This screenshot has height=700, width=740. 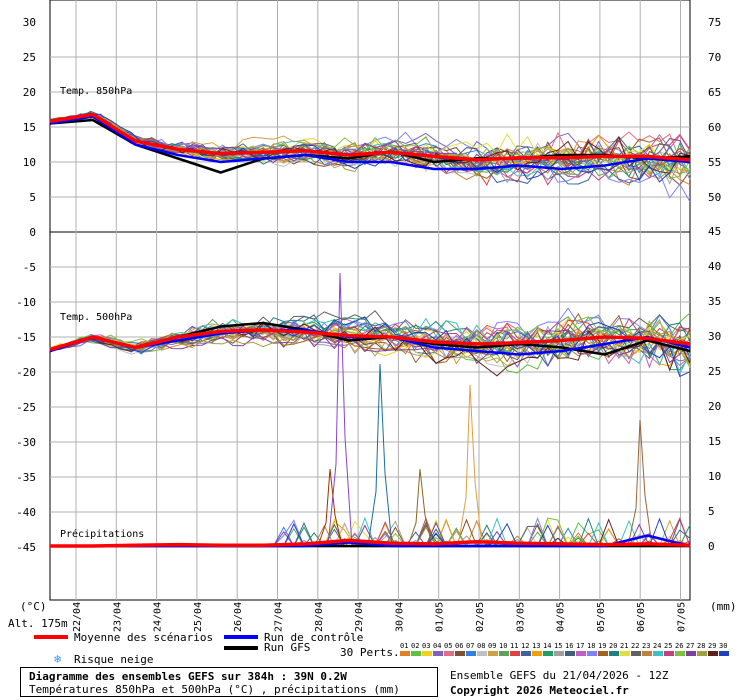 I want to click on right-tick-label: 0, so click(x=711, y=546).